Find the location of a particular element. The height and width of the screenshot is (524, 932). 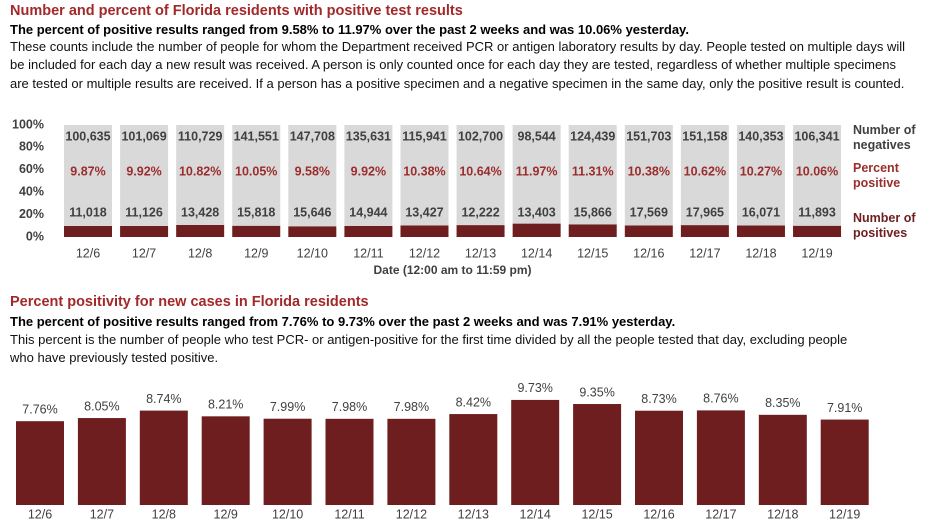

value-label: 10.64% is located at coordinates (480, 171).